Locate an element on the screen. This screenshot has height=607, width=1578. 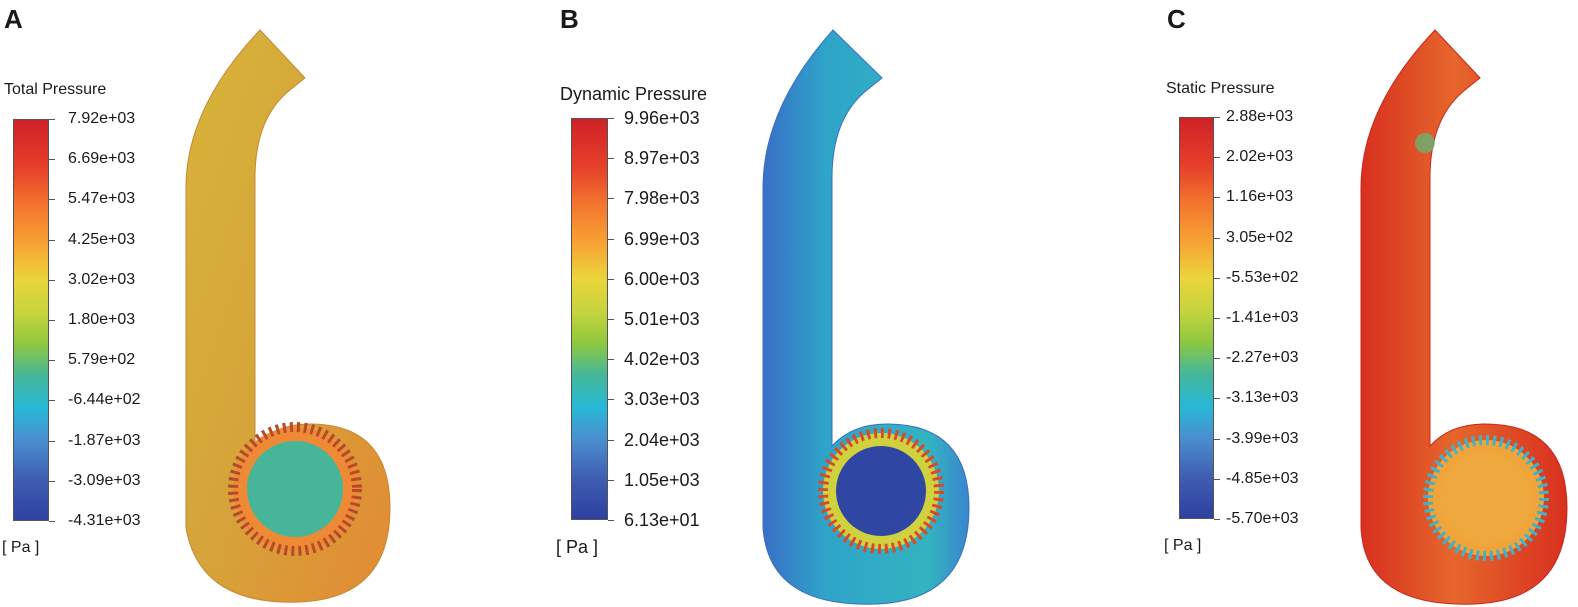
colorbar-tick-label: -3.09e+03 is located at coordinates (104, 480).